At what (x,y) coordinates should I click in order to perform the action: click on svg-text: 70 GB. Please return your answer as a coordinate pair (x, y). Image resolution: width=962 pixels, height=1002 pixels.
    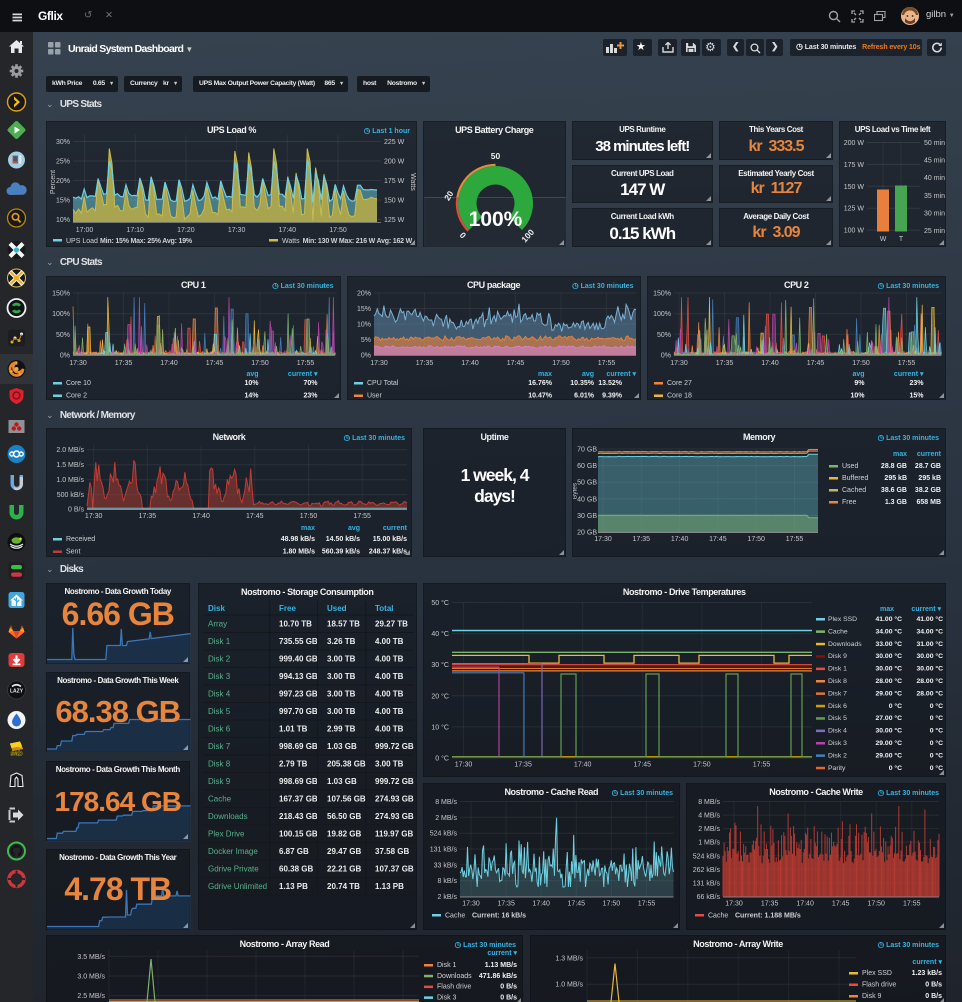
    Looking at the image, I should click on (587, 450).